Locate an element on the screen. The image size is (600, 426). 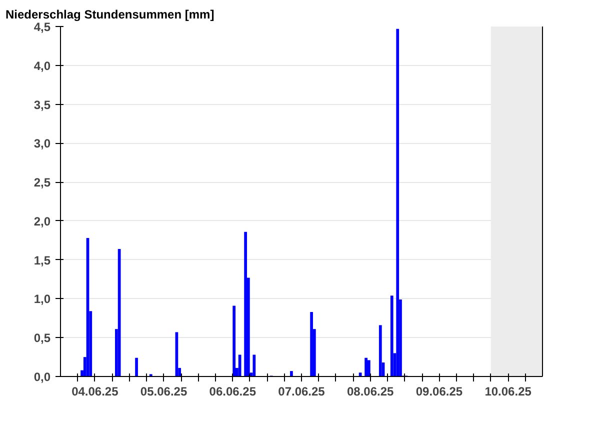
x-tick-label: 04.06.25 is located at coordinates (95, 391).